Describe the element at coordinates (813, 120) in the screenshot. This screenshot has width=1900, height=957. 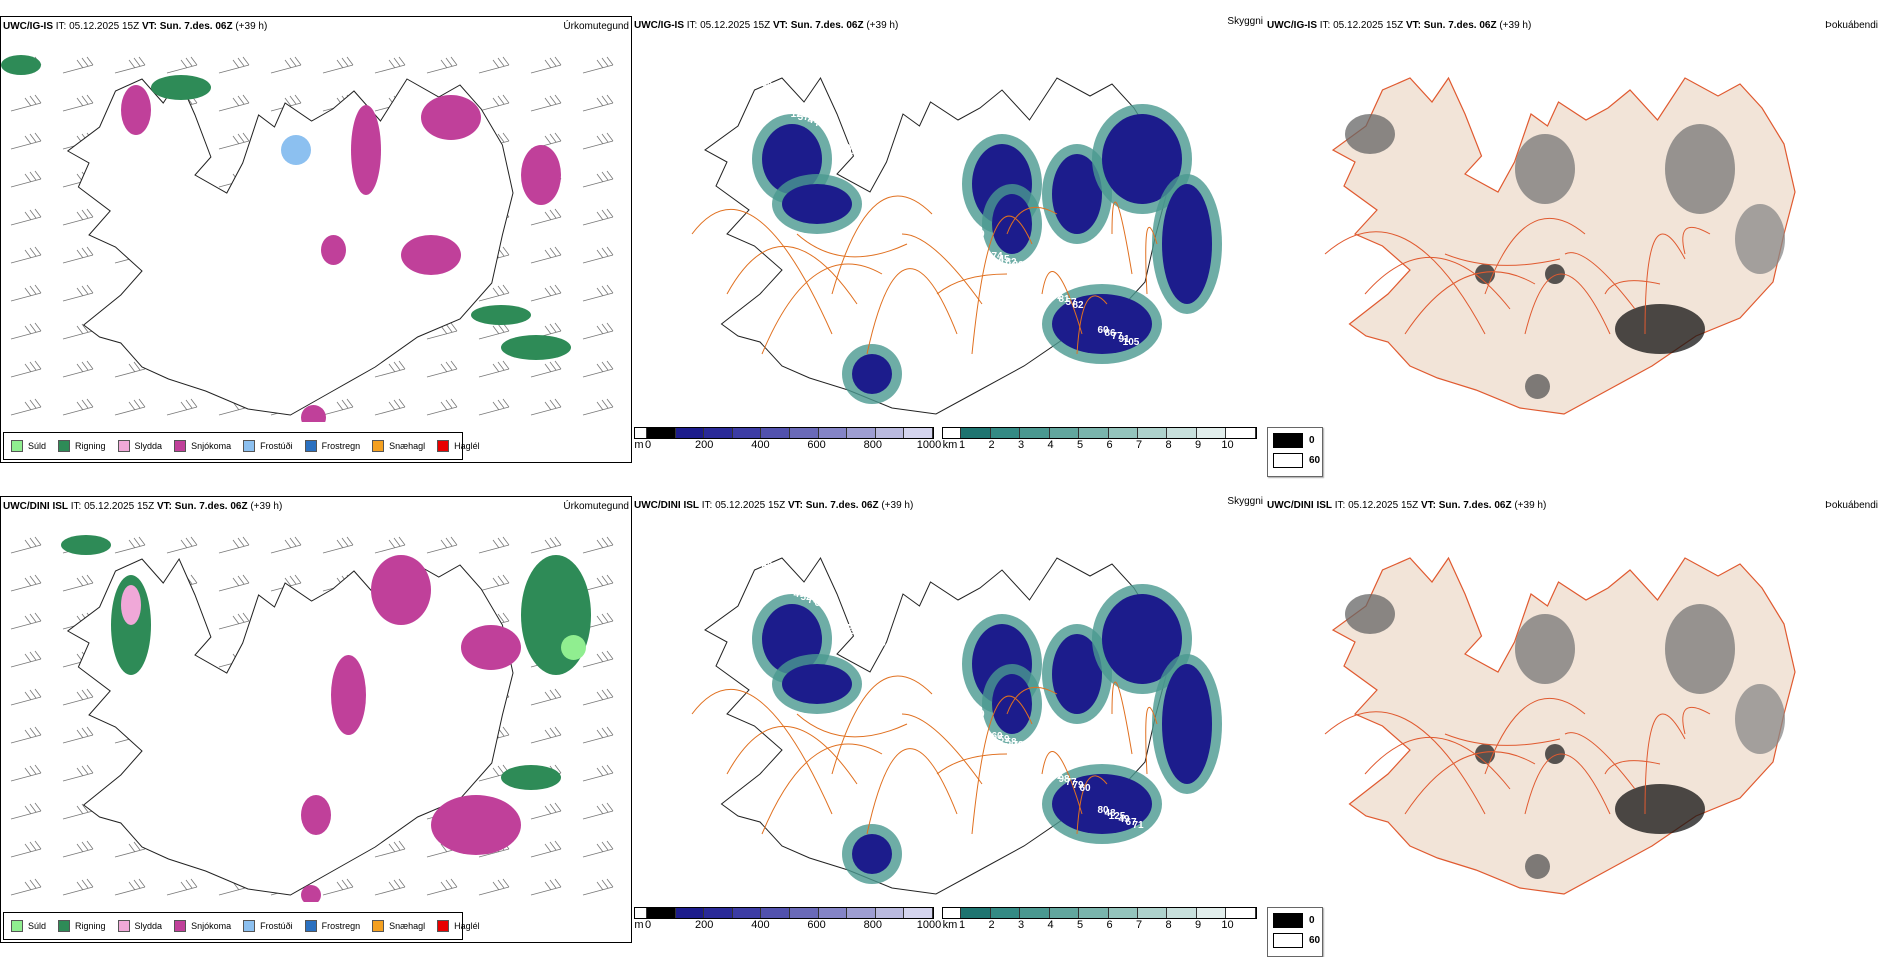
I see `cloud-base-label: 47` at that location.